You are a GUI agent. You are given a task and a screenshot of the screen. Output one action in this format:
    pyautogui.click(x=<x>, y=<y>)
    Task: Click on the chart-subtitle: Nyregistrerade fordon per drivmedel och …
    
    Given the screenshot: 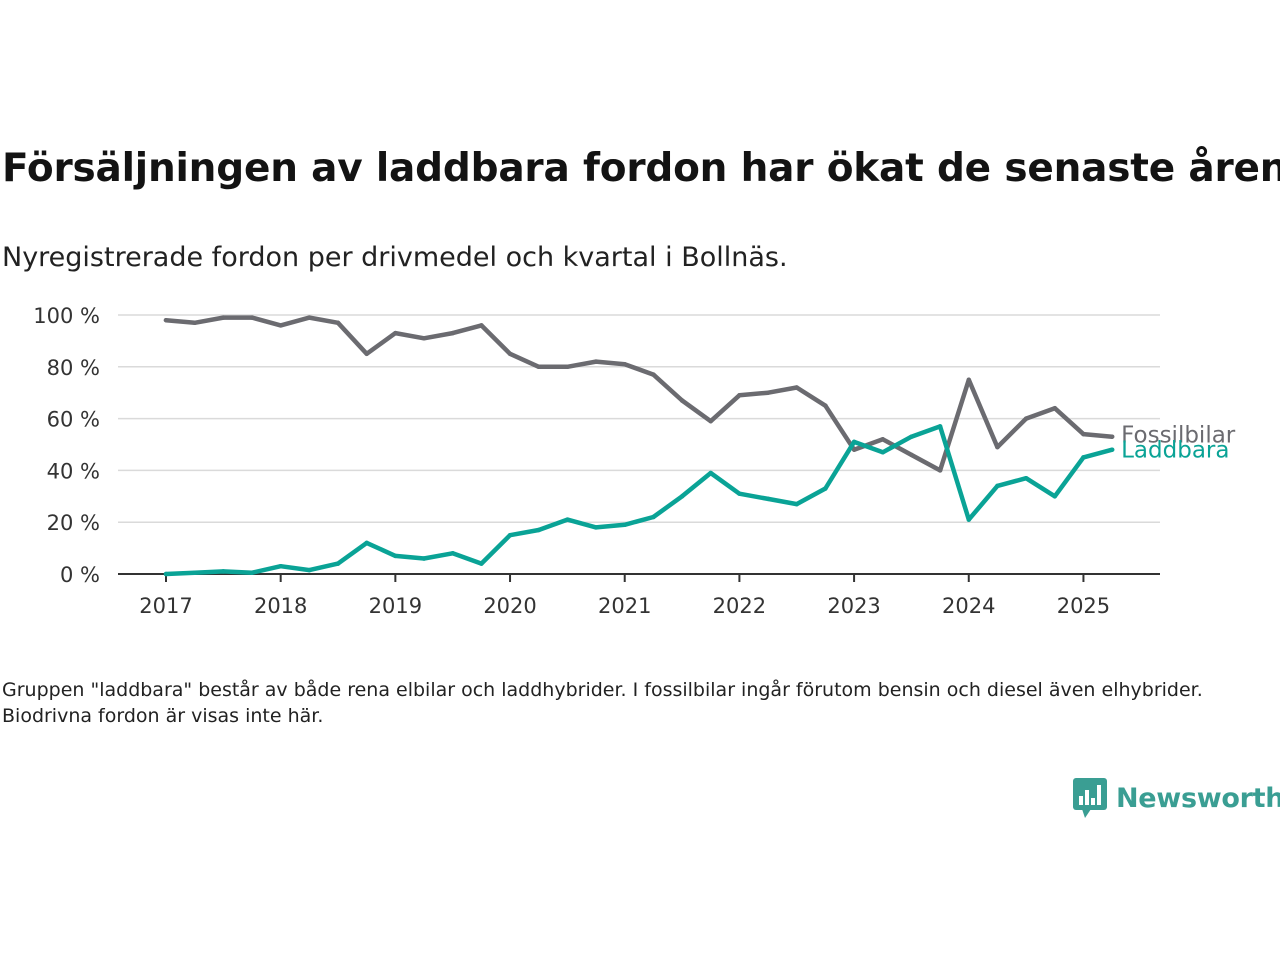 What is the action you would take?
    pyautogui.click(x=395, y=257)
    